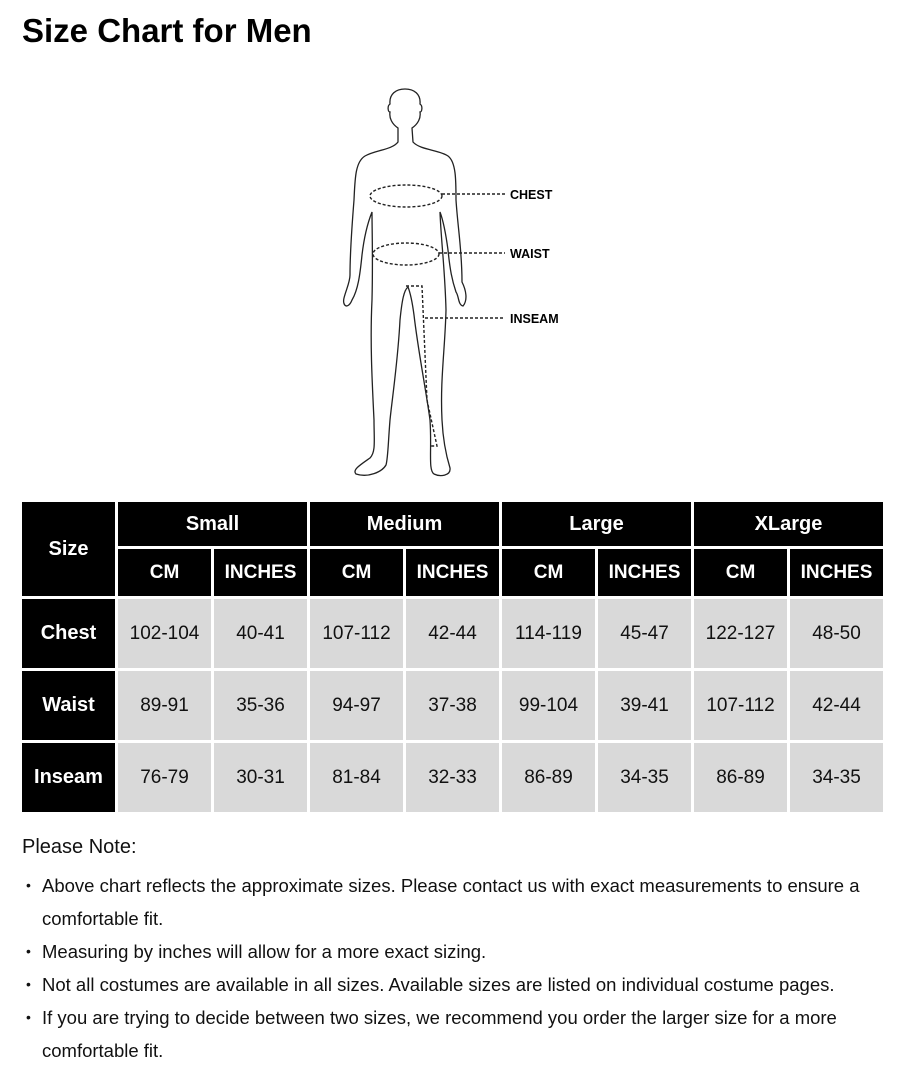 This screenshot has width=905, height=1080. What do you see at coordinates (356, 777) in the screenshot?
I see `table-cell: 81-84` at bounding box center [356, 777].